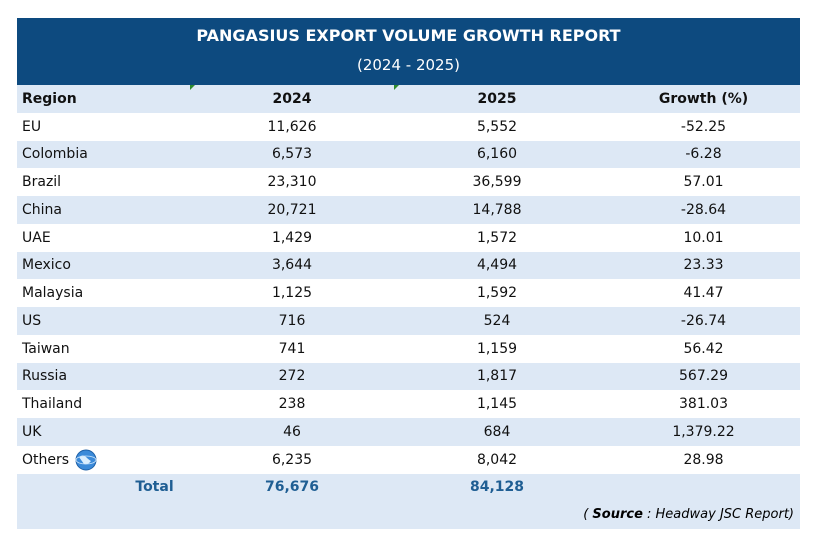  Describe the element at coordinates (703, 182) in the screenshot. I see `table-cell: 57.01` at that location.